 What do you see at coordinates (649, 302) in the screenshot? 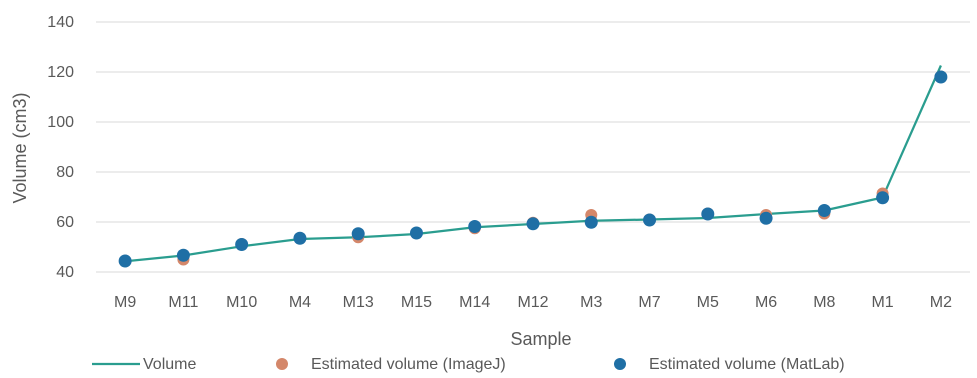
I see `x-tick-label: M7` at bounding box center [649, 302].